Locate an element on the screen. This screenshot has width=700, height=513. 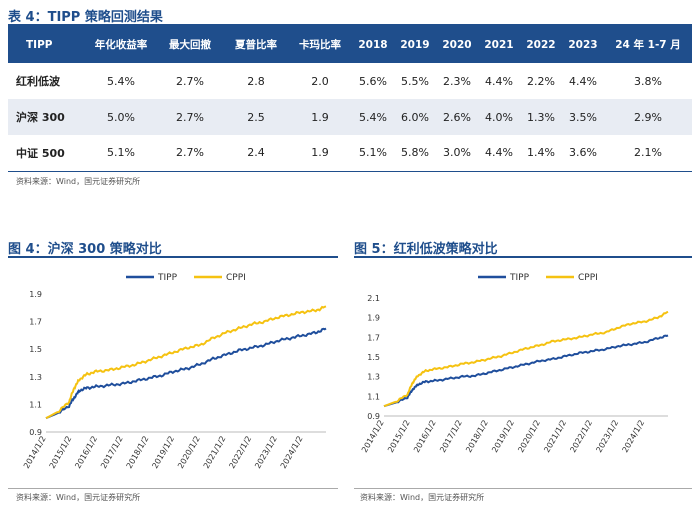
fig4-bottom-rule is located at coordinates (173, 488).